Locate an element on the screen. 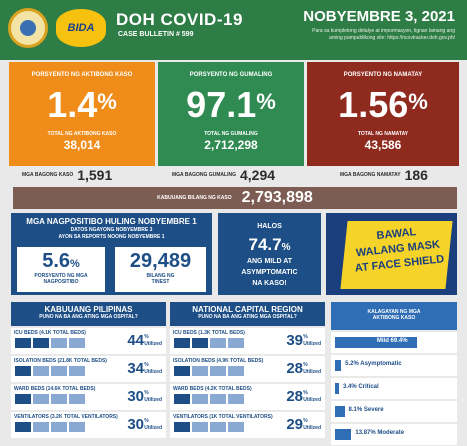  active-total-label: TOTAL NG AKTIBONG KASO is located at coordinates (82, 134).